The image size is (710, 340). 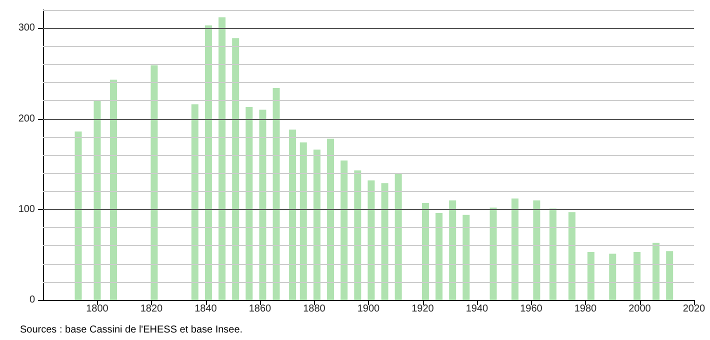 What do you see at coordinates (206, 309) in the screenshot?
I see `x-tick-label: 1840` at bounding box center [206, 309].